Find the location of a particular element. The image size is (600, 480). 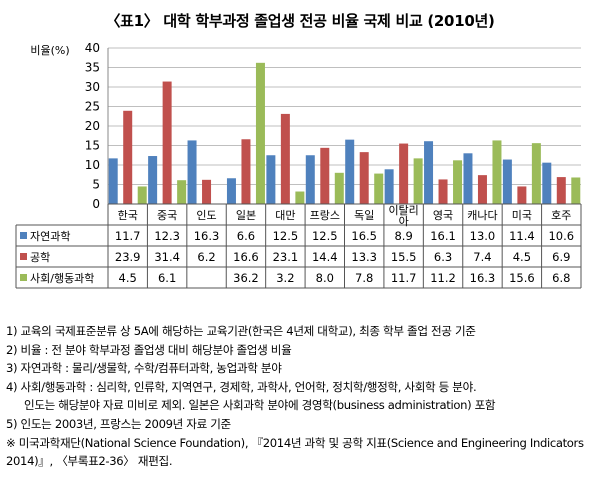

legend-entry: 사회/행동과학 is located at coordinates (62, 278).